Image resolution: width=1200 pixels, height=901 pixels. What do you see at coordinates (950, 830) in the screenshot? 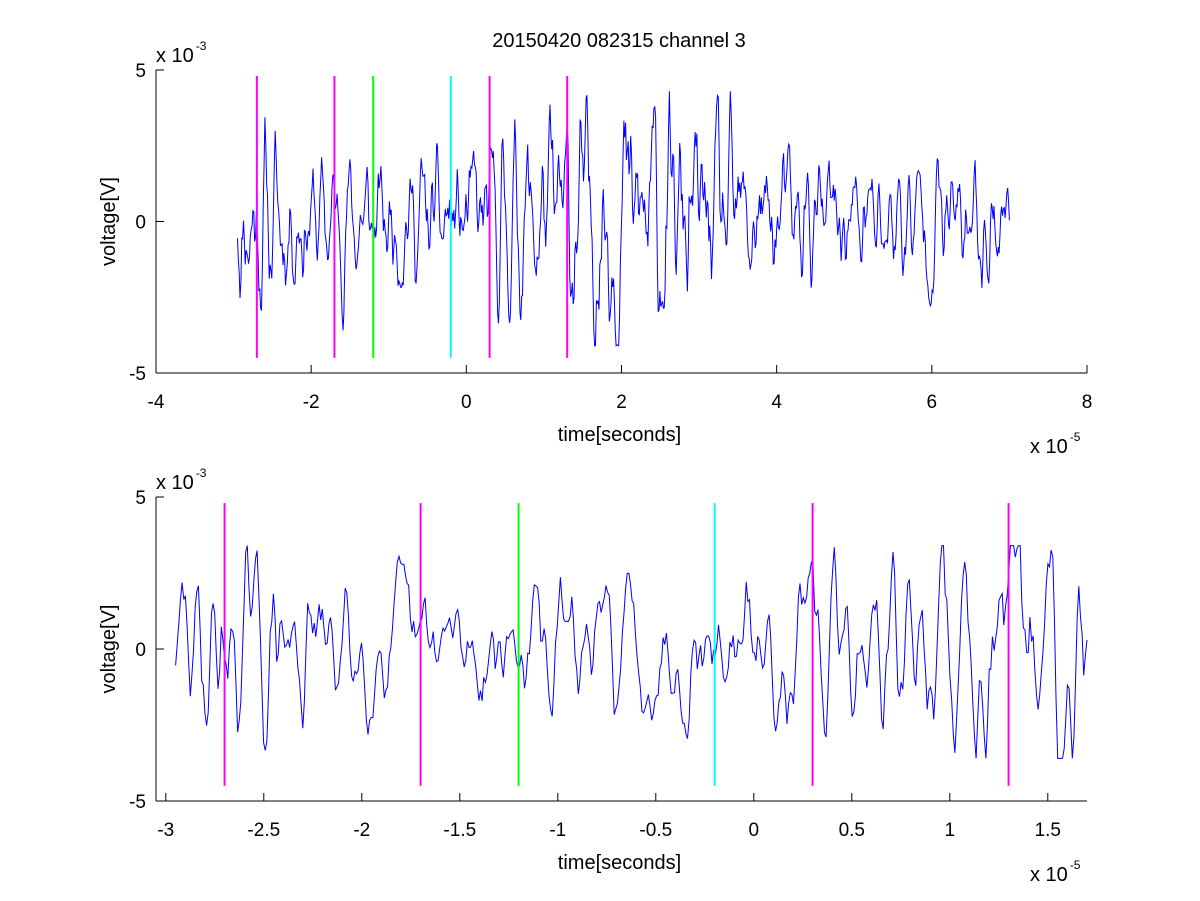
I see `x-tick-label: 1` at bounding box center [950, 830].